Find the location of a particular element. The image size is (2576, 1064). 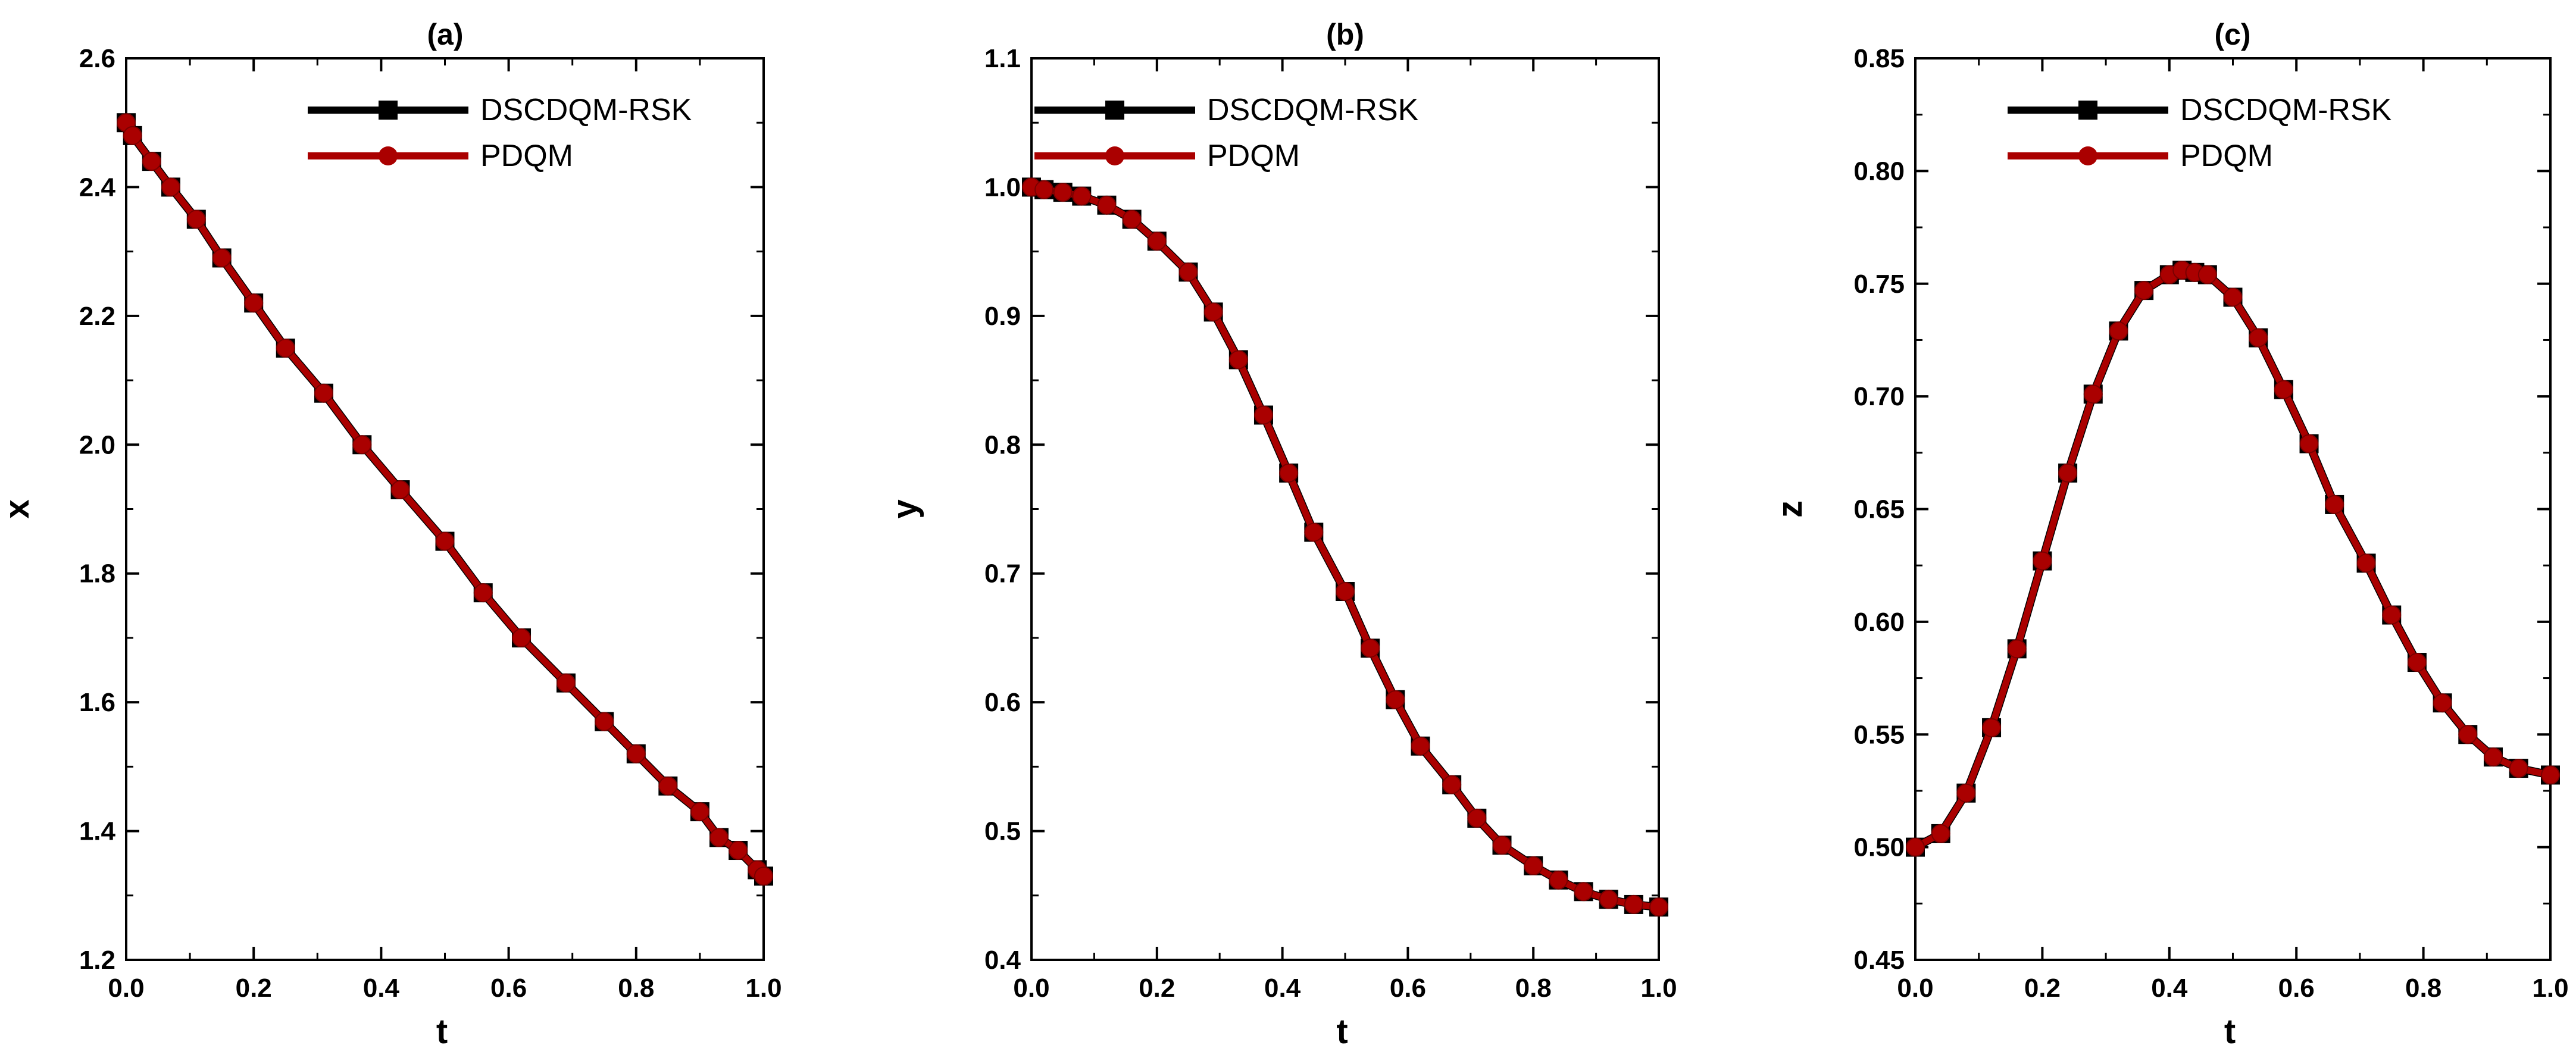

y-tick-label: 2.0 is located at coordinates (97, 444).